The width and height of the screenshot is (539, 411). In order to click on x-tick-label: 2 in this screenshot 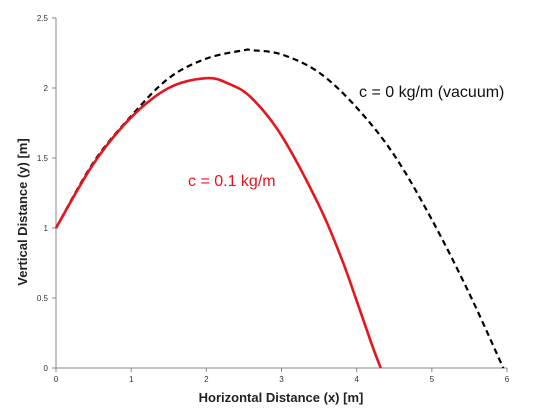, I will do `click(206, 379)`.